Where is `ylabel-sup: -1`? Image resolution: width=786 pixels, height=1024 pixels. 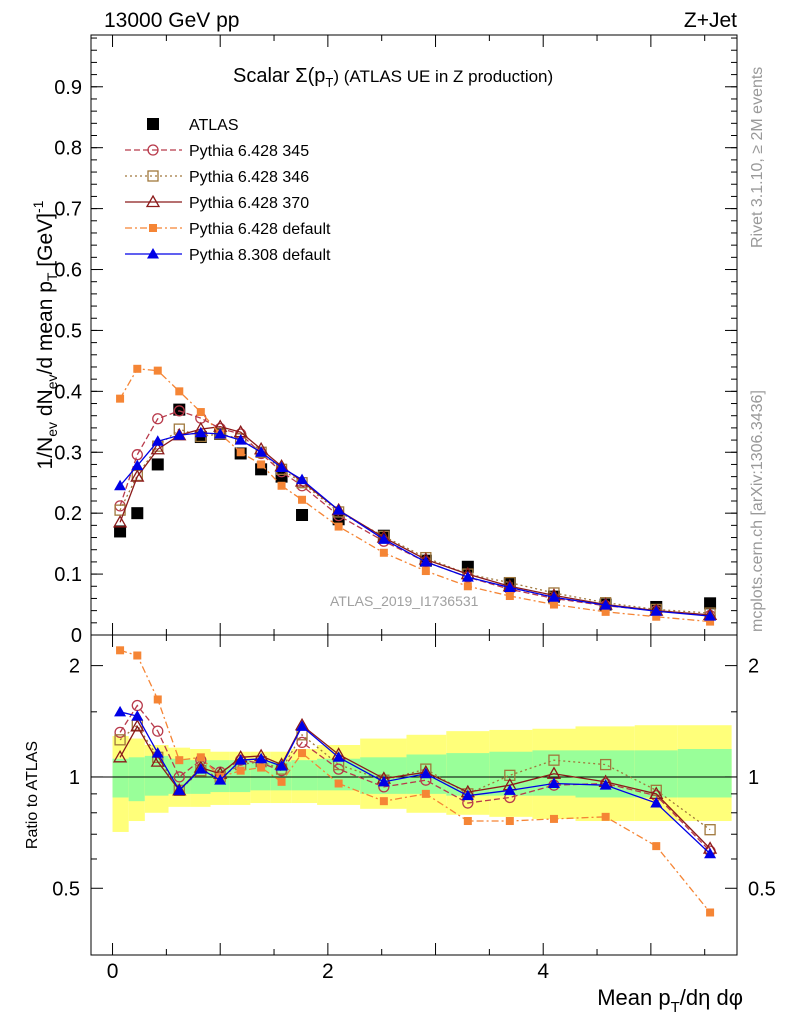
ylabel-sup: -1 is located at coordinates (38, 206).